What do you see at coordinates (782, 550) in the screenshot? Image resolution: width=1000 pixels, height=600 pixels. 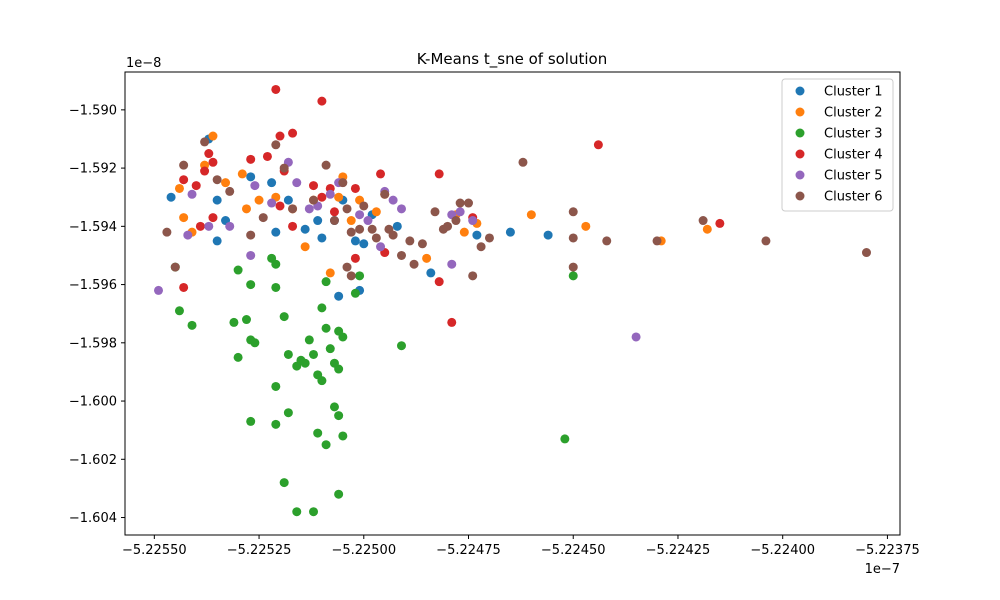 I see `x-tick-label: −5.22400` at bounding box center [782, 550].